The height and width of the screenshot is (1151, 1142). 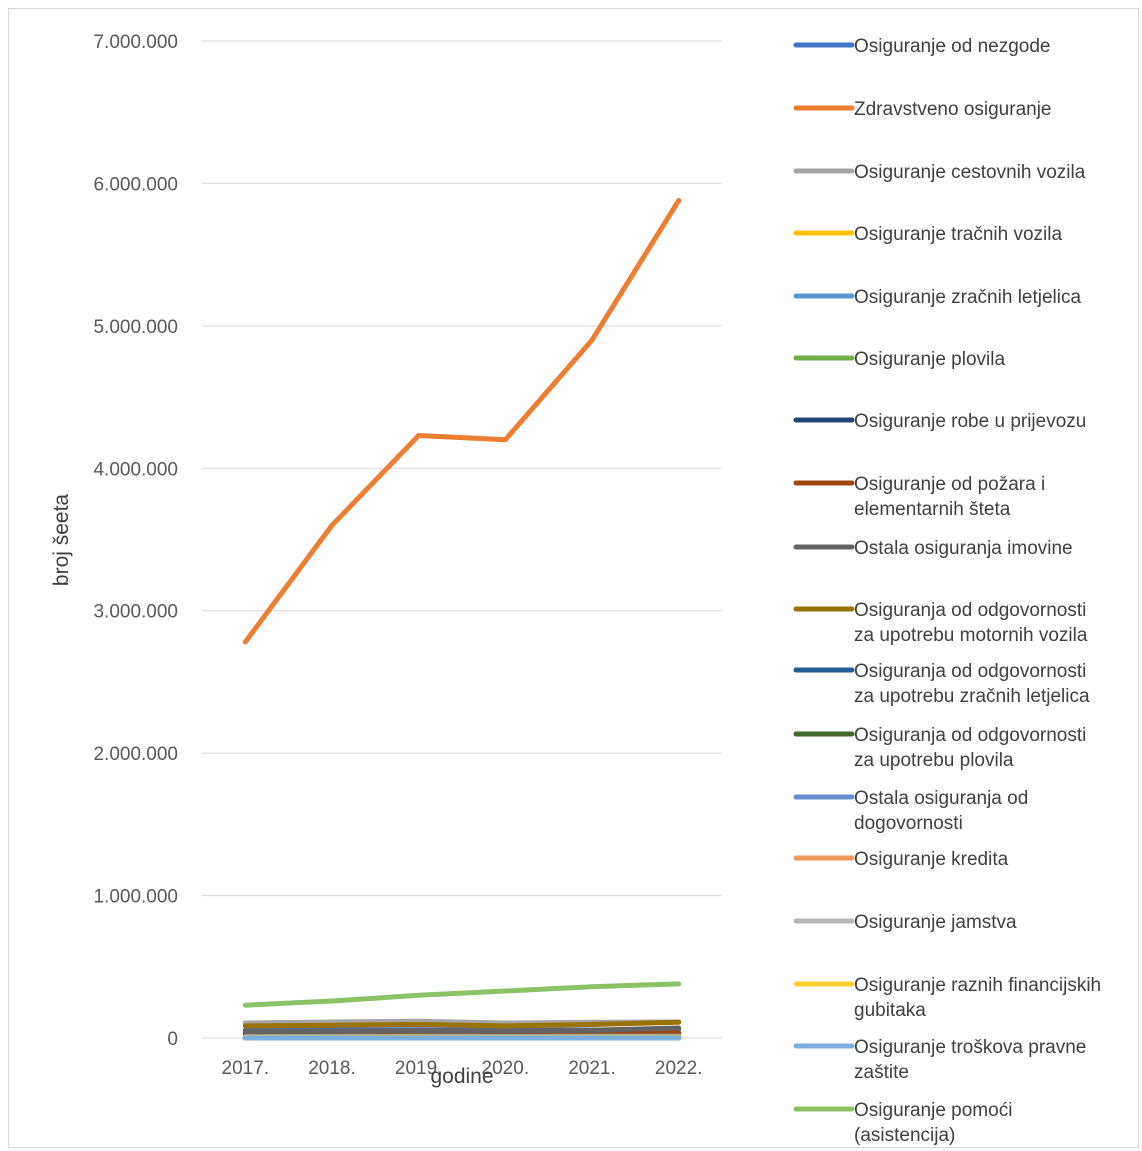 I want to click on legend-item: Osiguranje plovila, so click(x=899, y=359).